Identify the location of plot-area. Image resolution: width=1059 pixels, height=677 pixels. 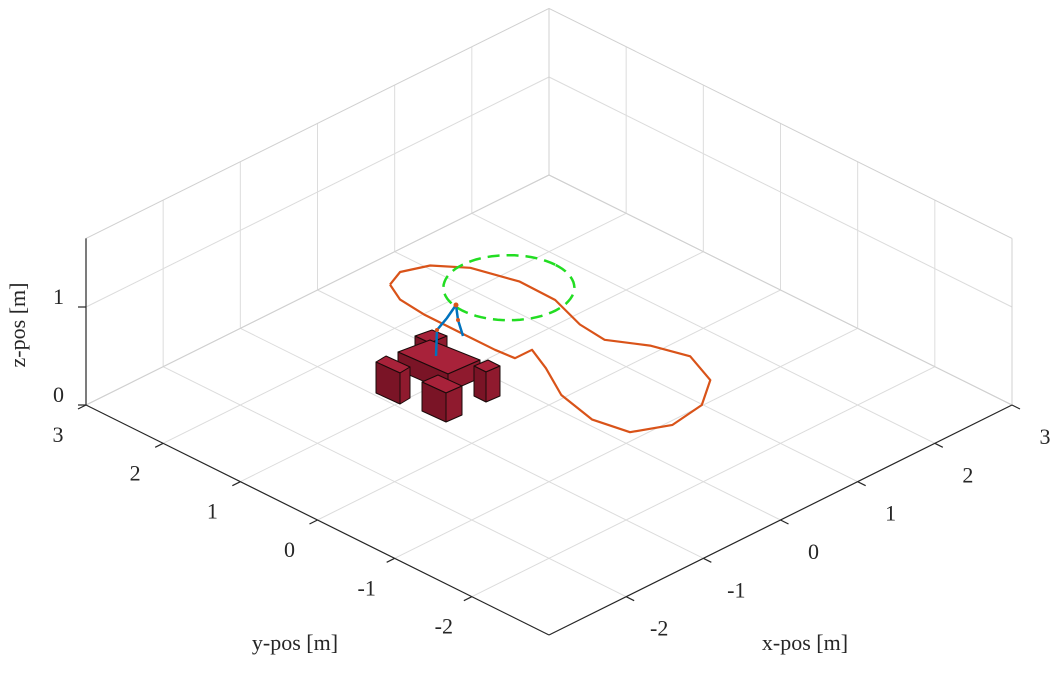
(550, 343).